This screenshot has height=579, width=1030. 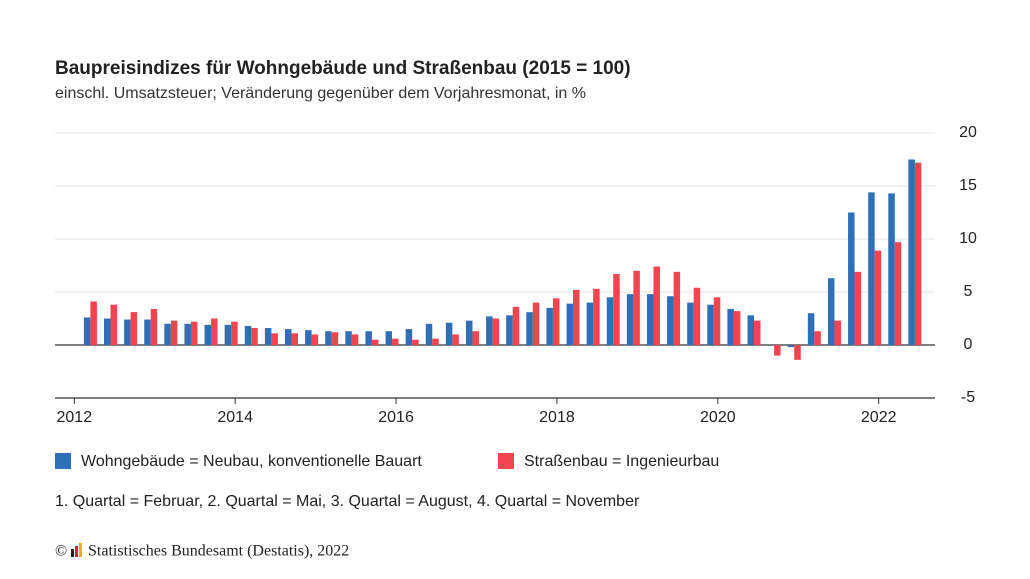 What do you see at coordinates (218, 551) in the screenshot?
I see `source: Statistisches Bundesamt (Destatis), 2022` at bounding box center [218, 551].